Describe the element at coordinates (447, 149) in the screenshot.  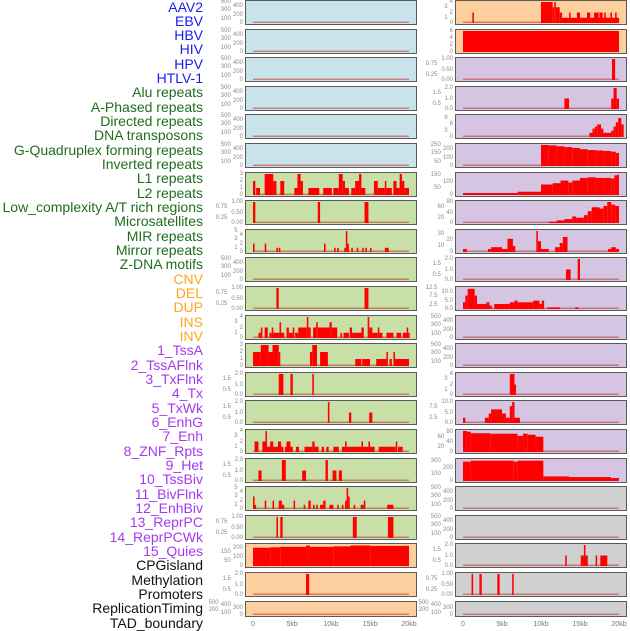
I see `y-tick-label: 200` at that location.